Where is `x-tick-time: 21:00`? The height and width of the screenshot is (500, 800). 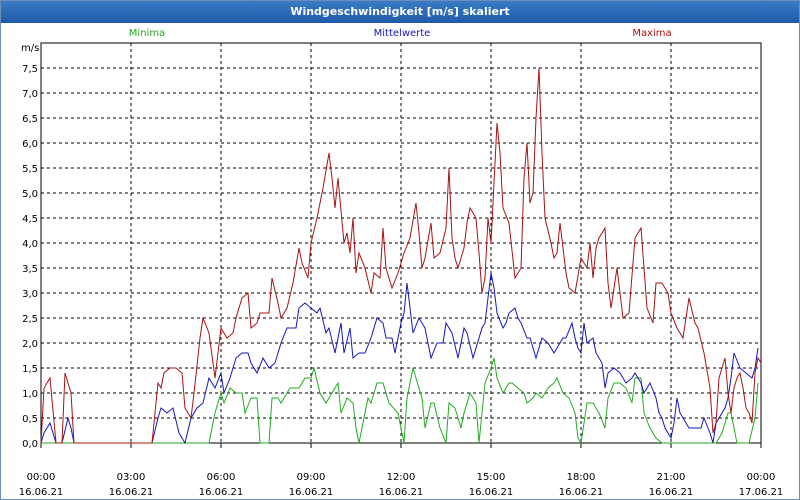 x-tick-time: 21:00 is located at coordinates (671, 477).